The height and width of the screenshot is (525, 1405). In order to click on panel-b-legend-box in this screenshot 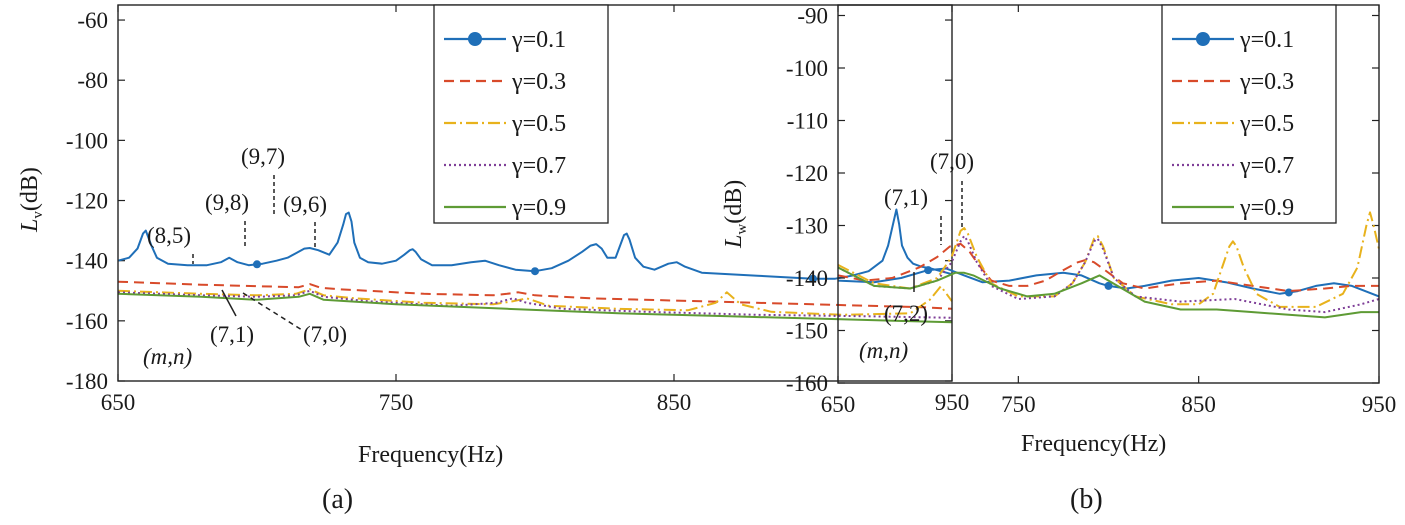, I will do `click(1249, 114)`.